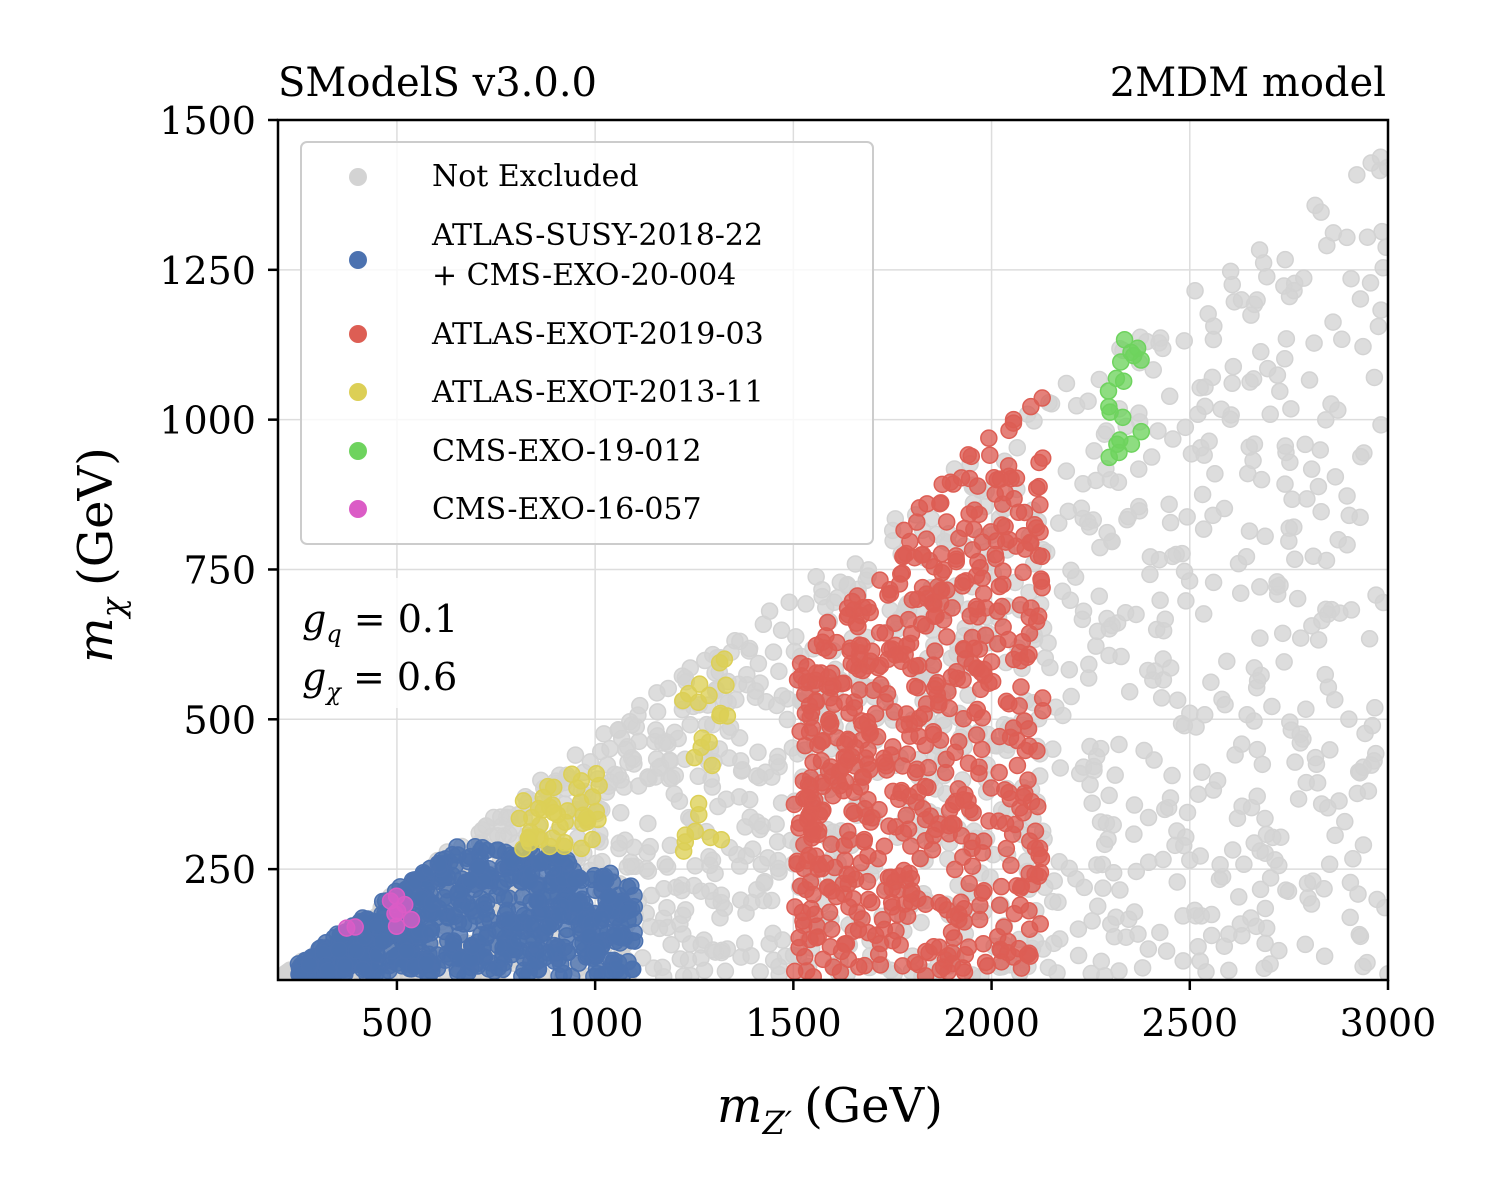 Image resolution: width=1500 pixels, height=1200 pixels. I want to click on legend-label-cms-exo-20-004: + CMS-EXO-20-004, so click(584, 275).